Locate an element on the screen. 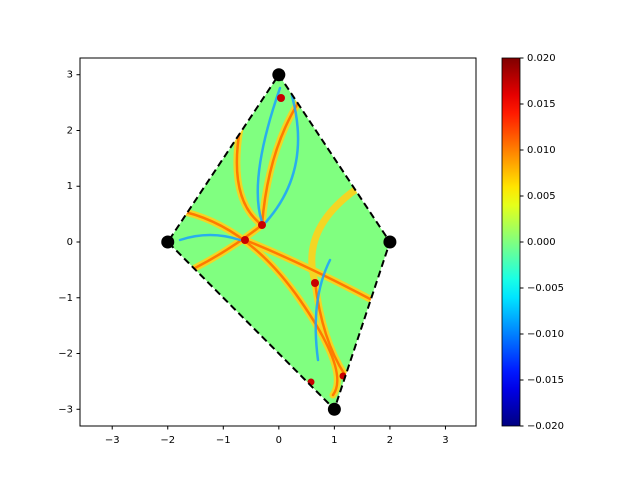 This screenshot has height=480, width=640. colorbar-tick-label: 0.020 is located at coordinates (541, 58).